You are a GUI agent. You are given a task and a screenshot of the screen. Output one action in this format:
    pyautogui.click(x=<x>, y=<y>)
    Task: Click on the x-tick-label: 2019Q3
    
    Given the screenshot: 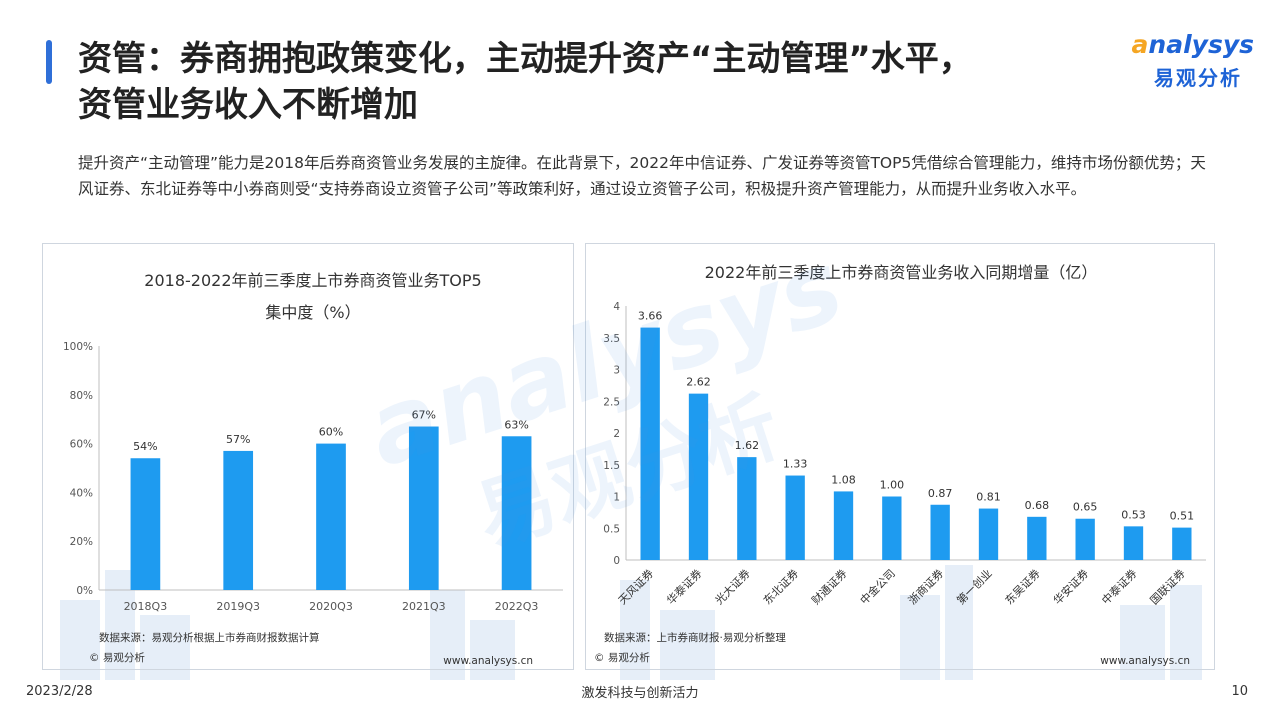 What is the action you would take?
    pyautogui.click(x=238, y=606)
    